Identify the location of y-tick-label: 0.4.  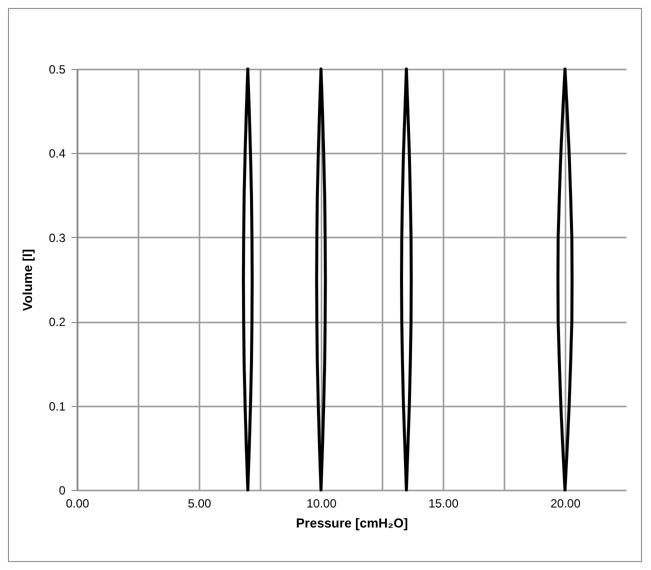
(57, 153).